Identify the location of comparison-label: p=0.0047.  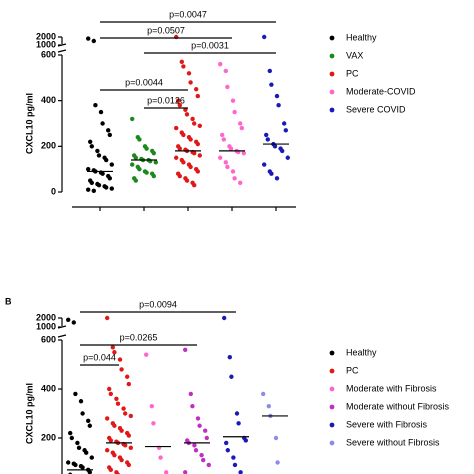
(188, 14).